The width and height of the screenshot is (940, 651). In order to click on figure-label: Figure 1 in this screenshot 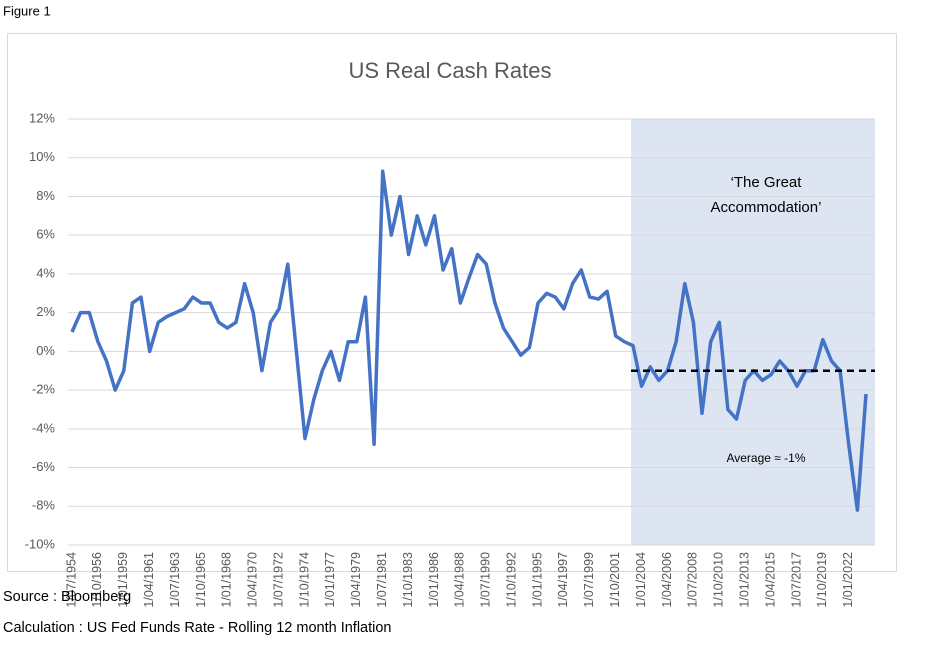, I will do `click(27, 10)`.